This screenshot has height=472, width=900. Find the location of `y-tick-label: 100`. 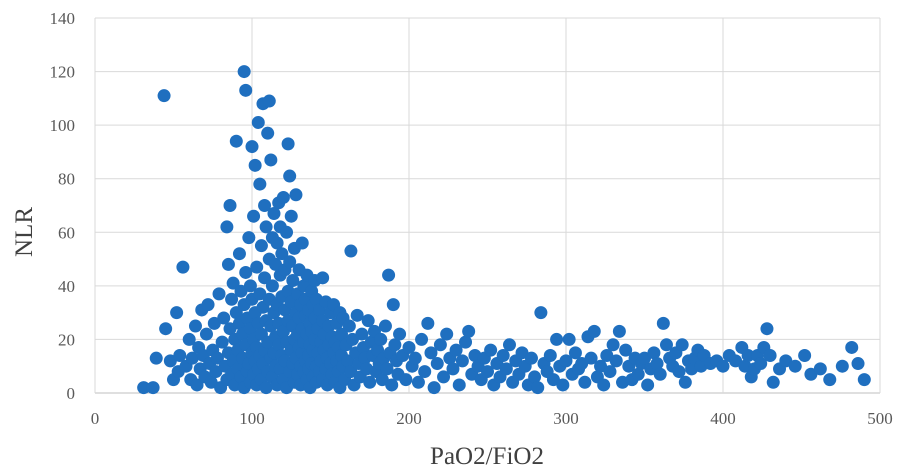

y-tick-label: 100 is located at coordinates (63, 125).